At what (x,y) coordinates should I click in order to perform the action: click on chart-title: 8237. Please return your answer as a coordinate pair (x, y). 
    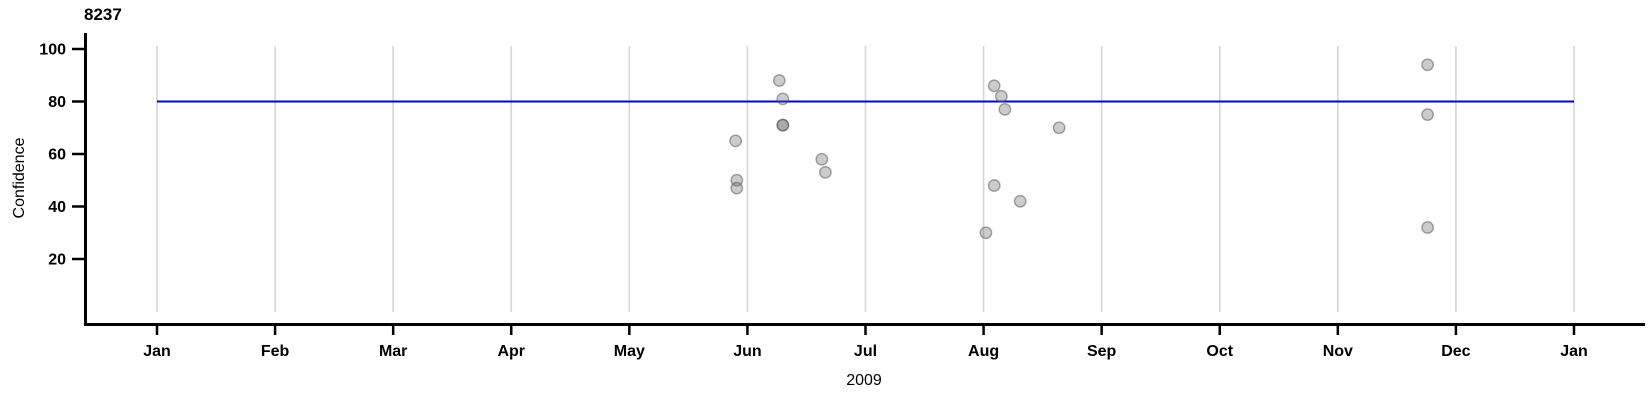
    Looking at the image, I should click on (103, 14).